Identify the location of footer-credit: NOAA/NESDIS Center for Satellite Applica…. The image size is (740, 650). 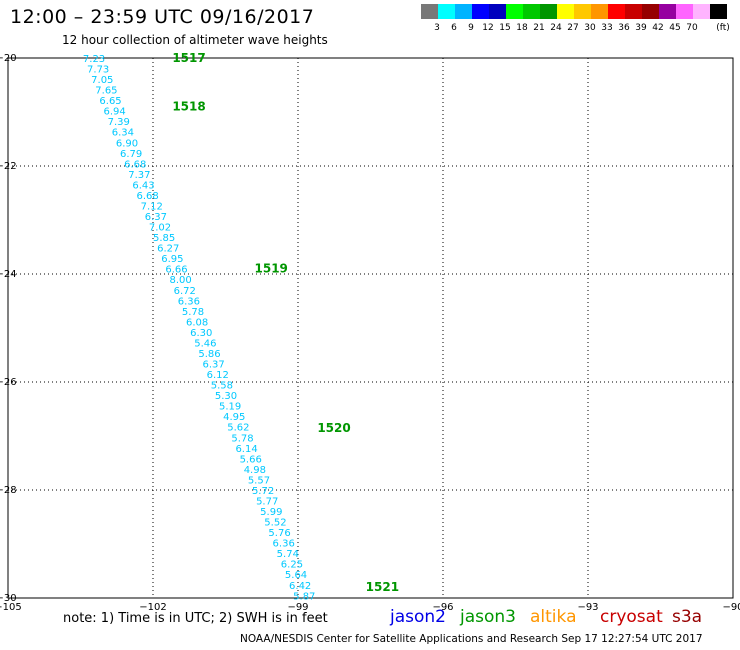
(471, 639).